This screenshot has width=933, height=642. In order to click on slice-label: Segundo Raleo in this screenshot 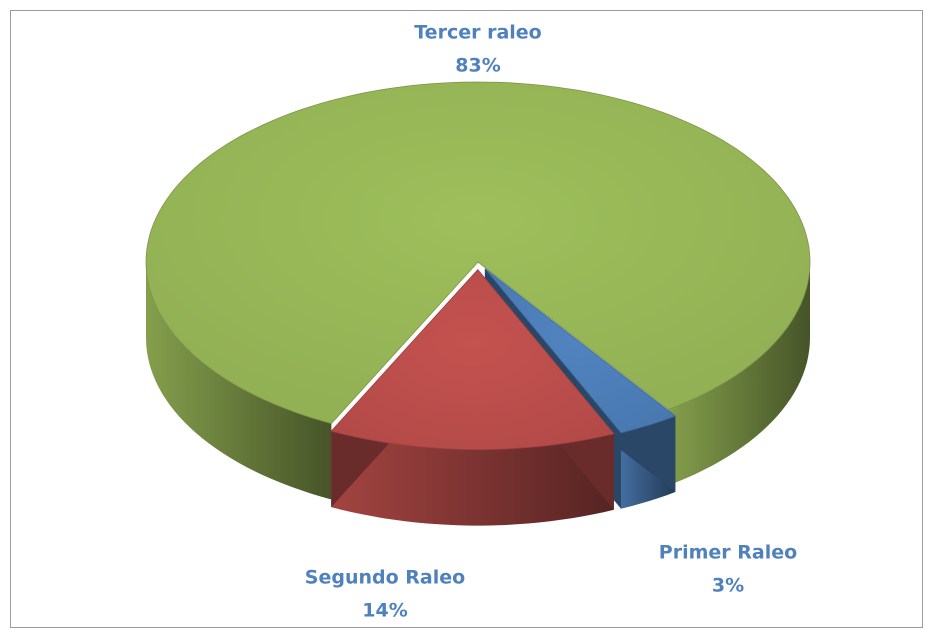, I will do `click(385, 578)`.